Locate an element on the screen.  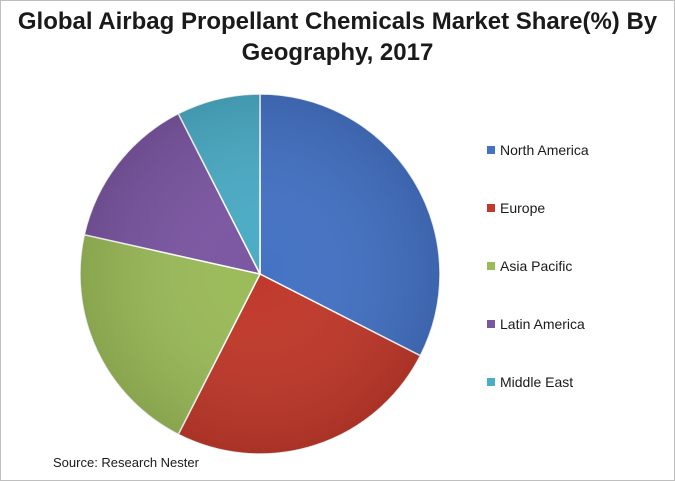
legend-label: North America is located at coordinates (544, 150).